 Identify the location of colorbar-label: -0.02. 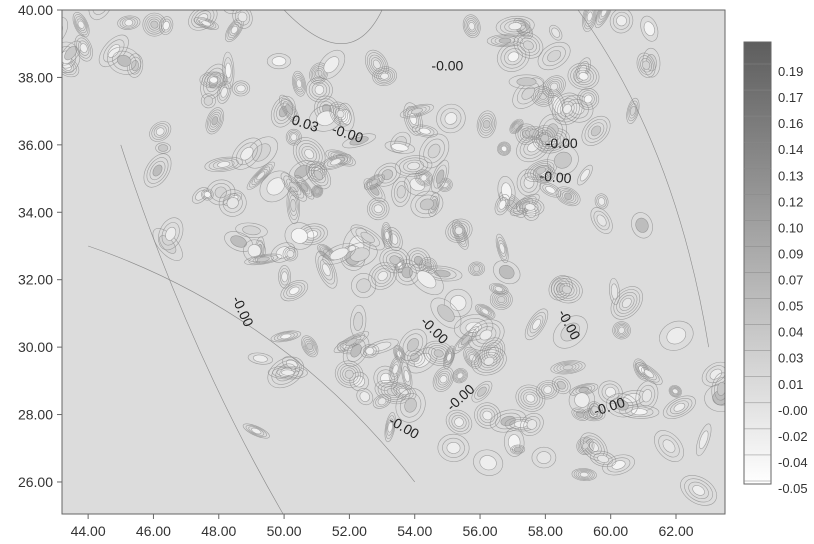
(793, 436).